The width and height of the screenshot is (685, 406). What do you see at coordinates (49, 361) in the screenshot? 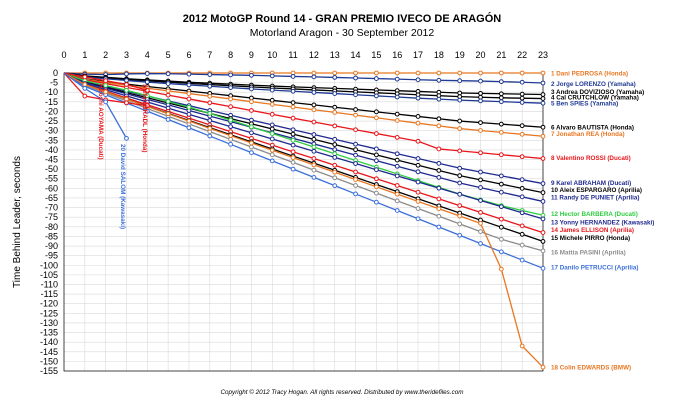
I see `y-tick-label: -150` at bounding box center [49, 361].